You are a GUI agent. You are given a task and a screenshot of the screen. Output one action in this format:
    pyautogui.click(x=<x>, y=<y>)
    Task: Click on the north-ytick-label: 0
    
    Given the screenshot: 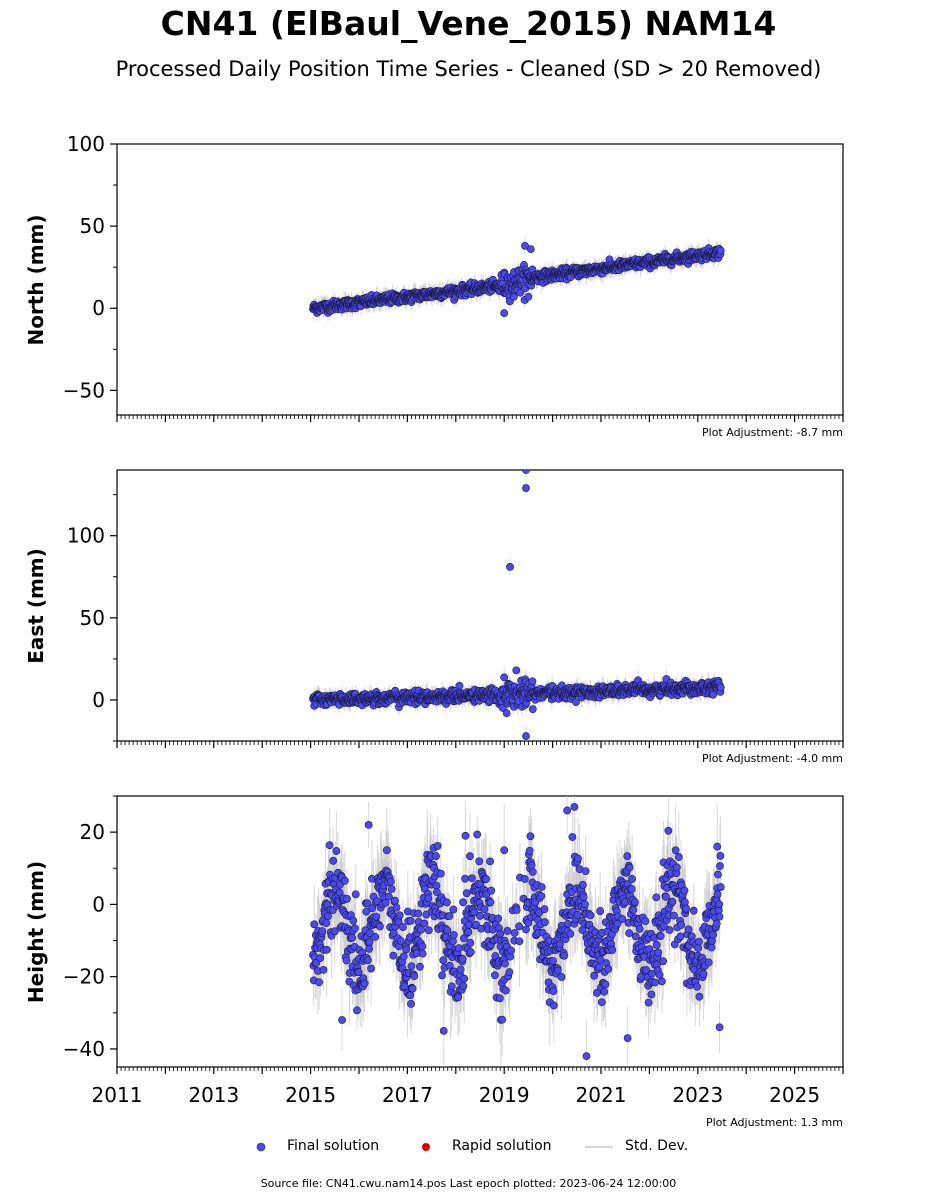 What is the action you would take?
    pyautogui.click(x=98, y=308)
    